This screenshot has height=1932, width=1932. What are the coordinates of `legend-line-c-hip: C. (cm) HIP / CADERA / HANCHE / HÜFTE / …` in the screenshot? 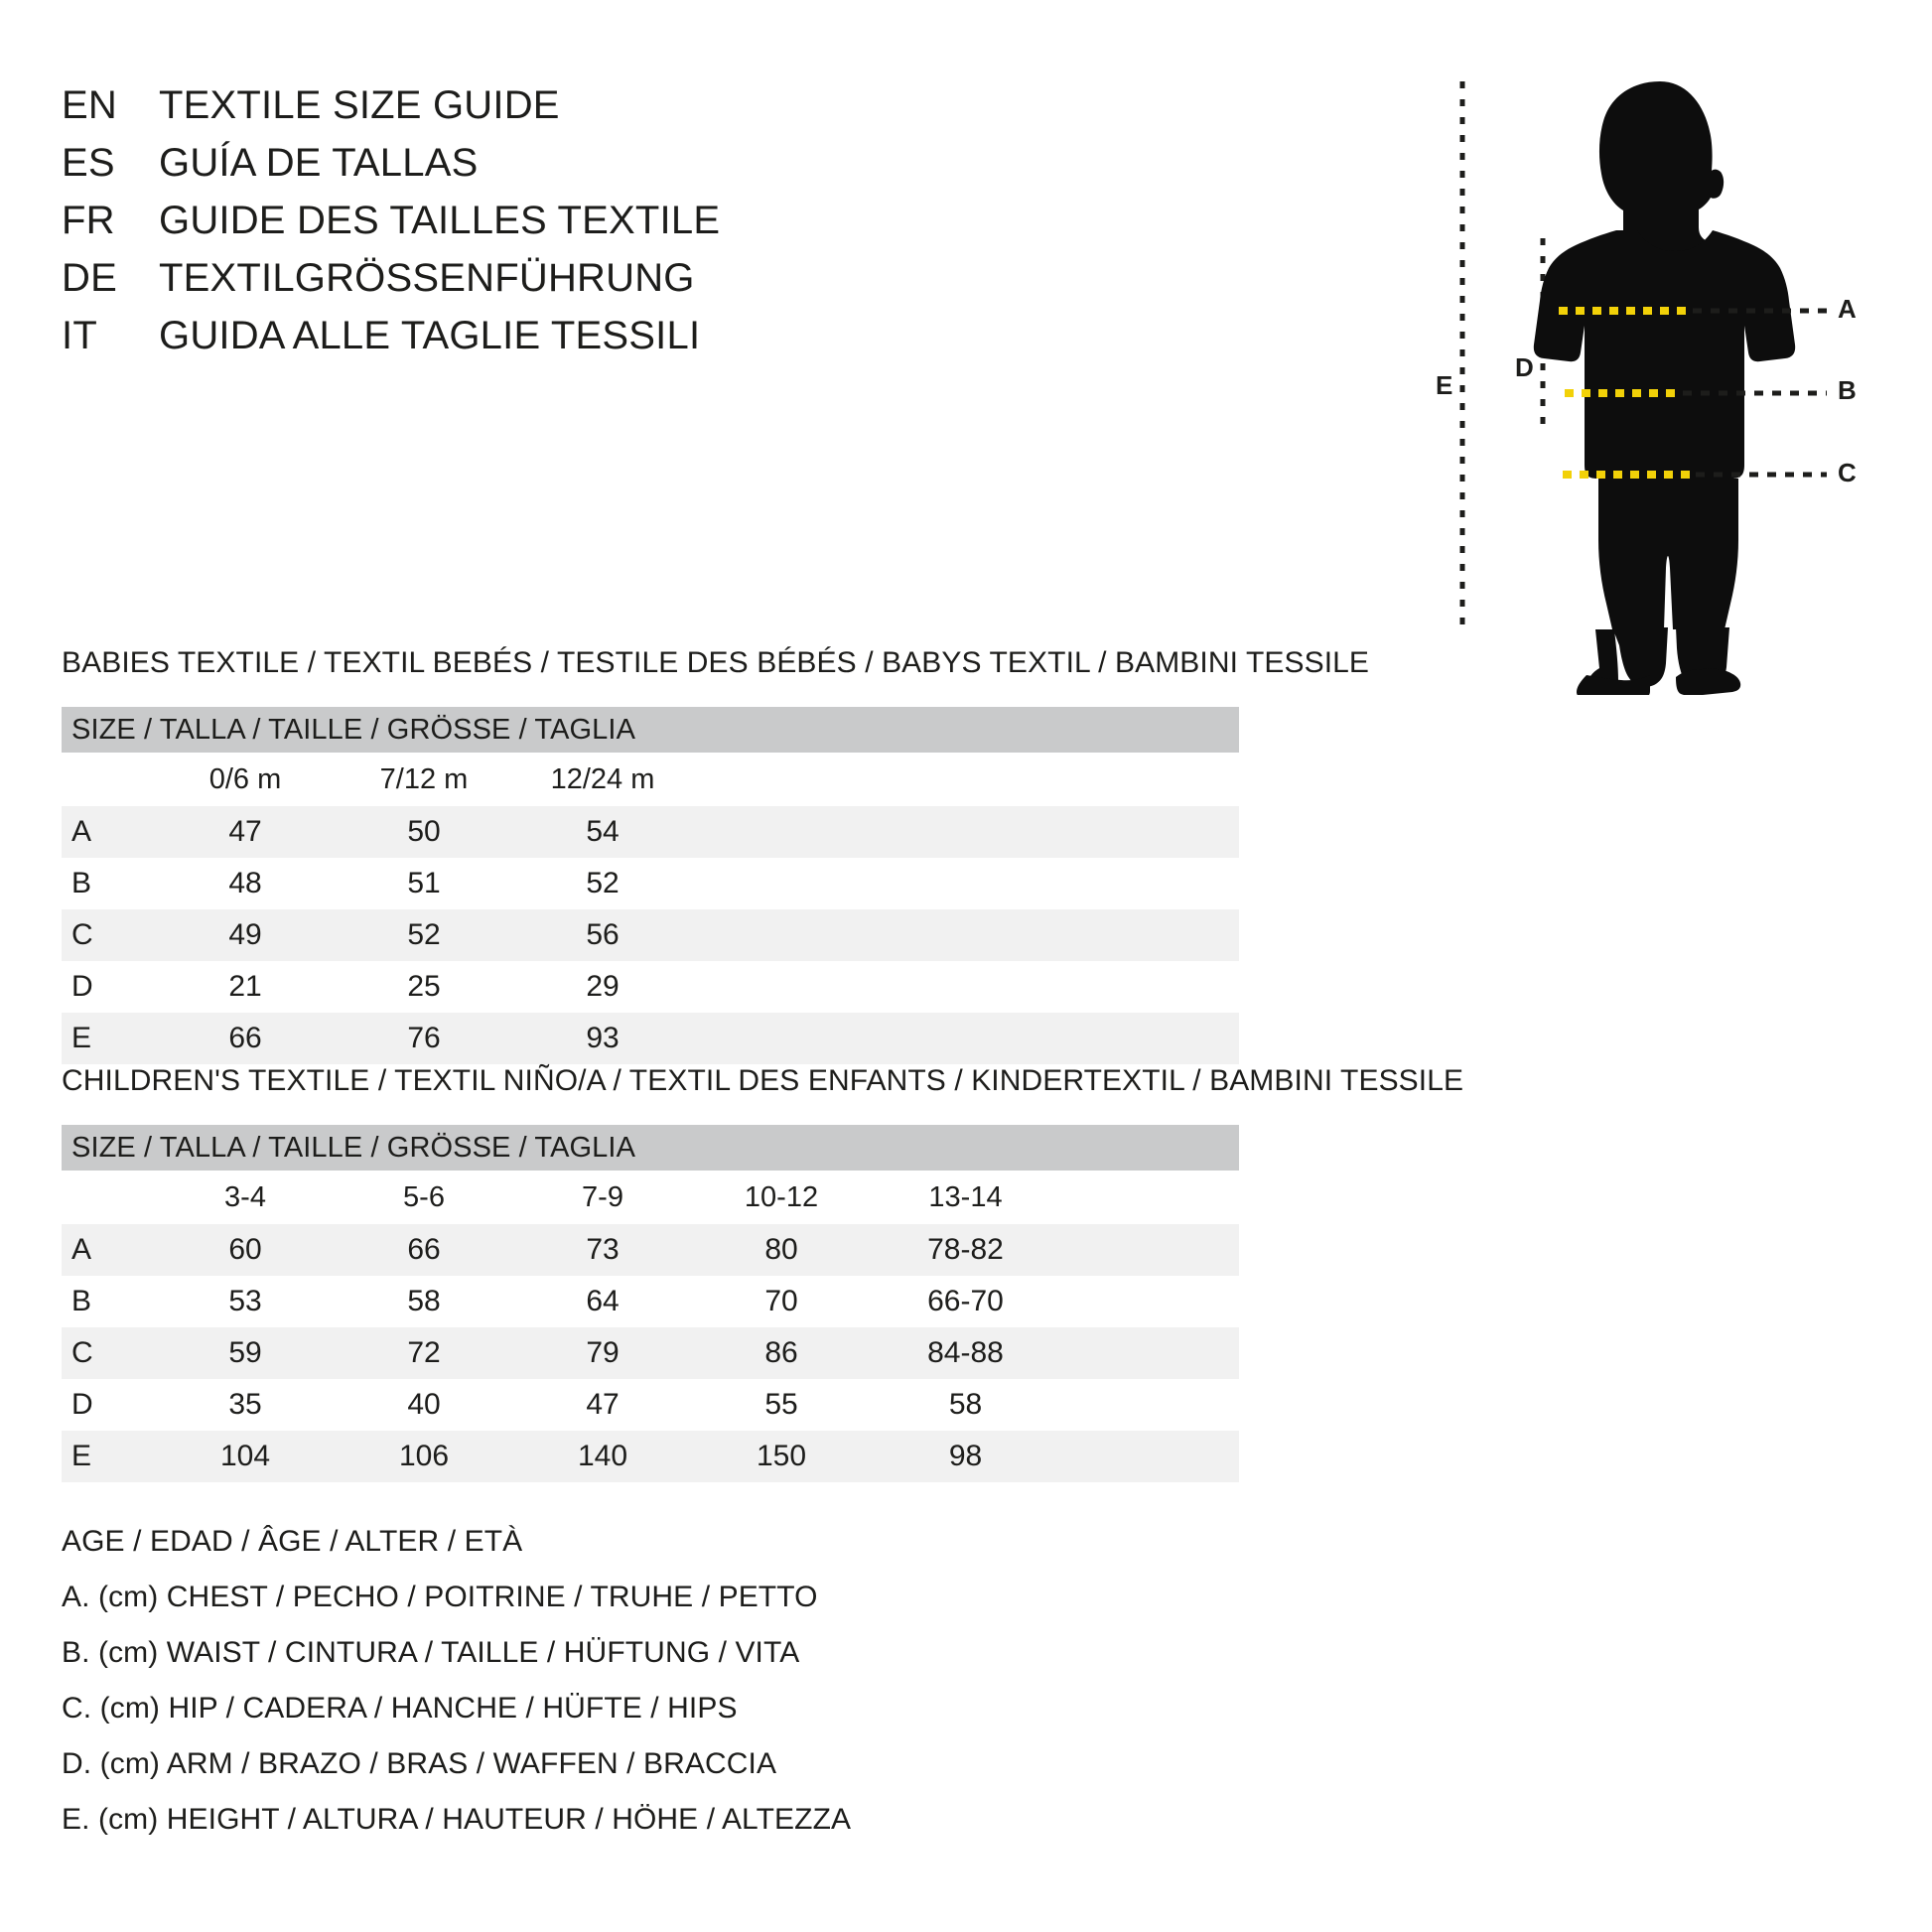 It's located at (400, 1709).